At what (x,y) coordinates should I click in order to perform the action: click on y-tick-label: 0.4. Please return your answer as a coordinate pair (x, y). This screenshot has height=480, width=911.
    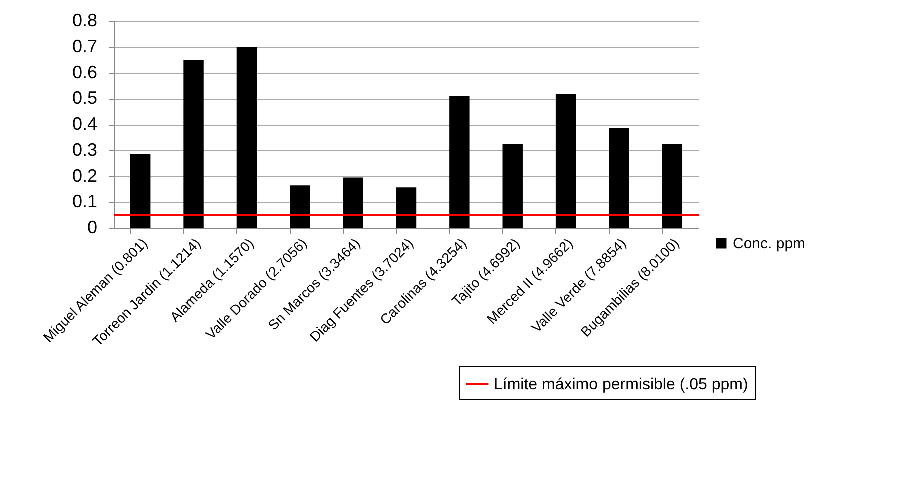
    Looking at the image, I should click on (85, 124).